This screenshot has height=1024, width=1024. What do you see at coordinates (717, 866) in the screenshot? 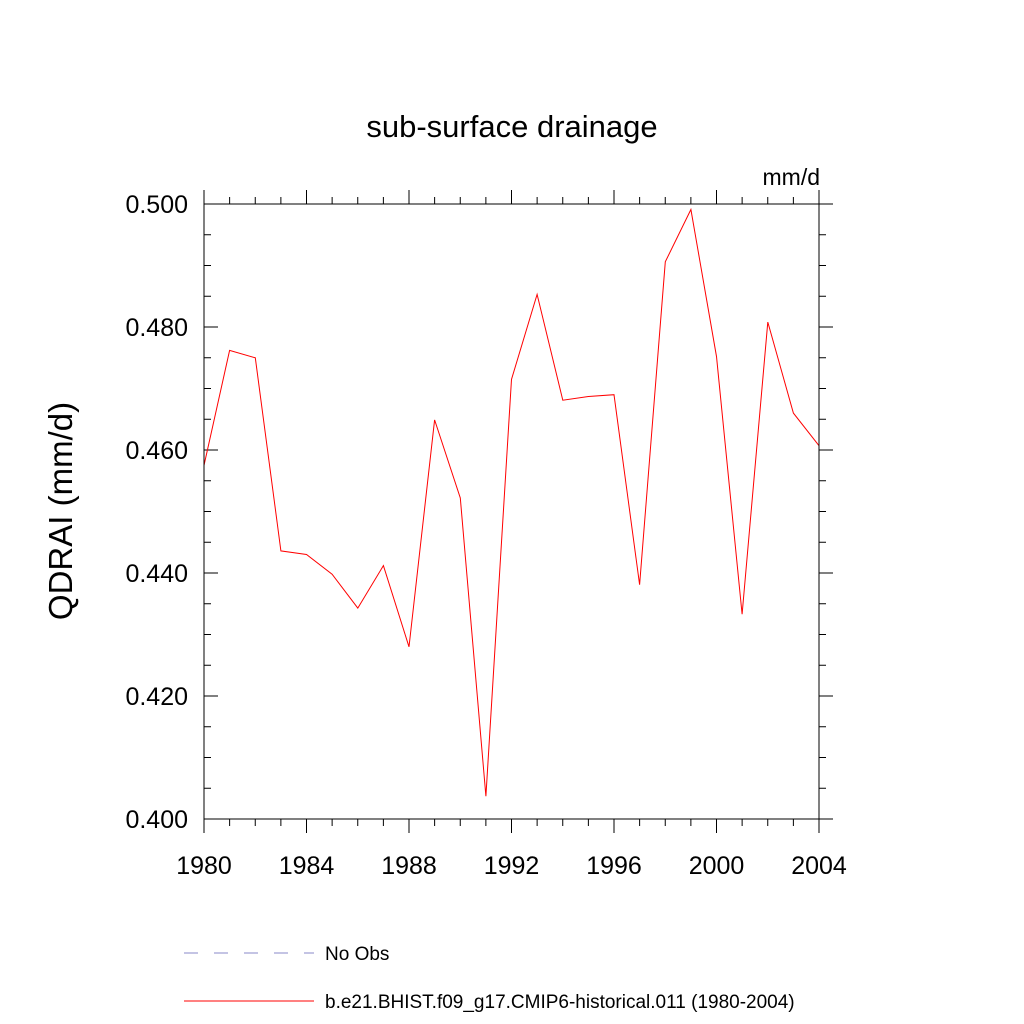
I see `x-tick-label: 2000` at bounding box center [717, 866].